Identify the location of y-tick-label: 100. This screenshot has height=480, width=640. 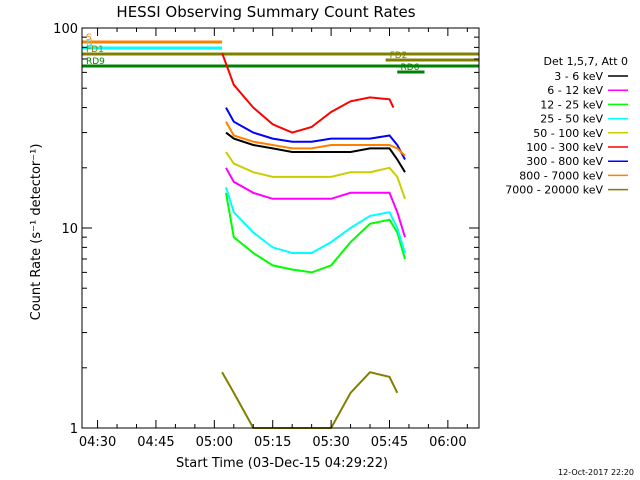
(65, 29).